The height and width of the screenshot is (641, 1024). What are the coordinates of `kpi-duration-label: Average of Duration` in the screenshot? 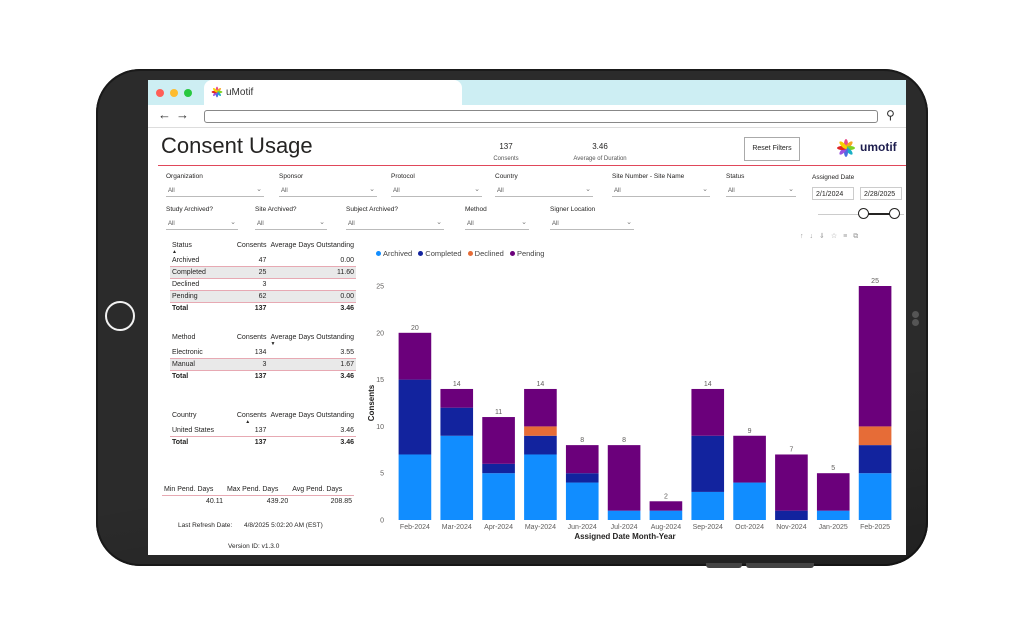 It's located at (600, 159).